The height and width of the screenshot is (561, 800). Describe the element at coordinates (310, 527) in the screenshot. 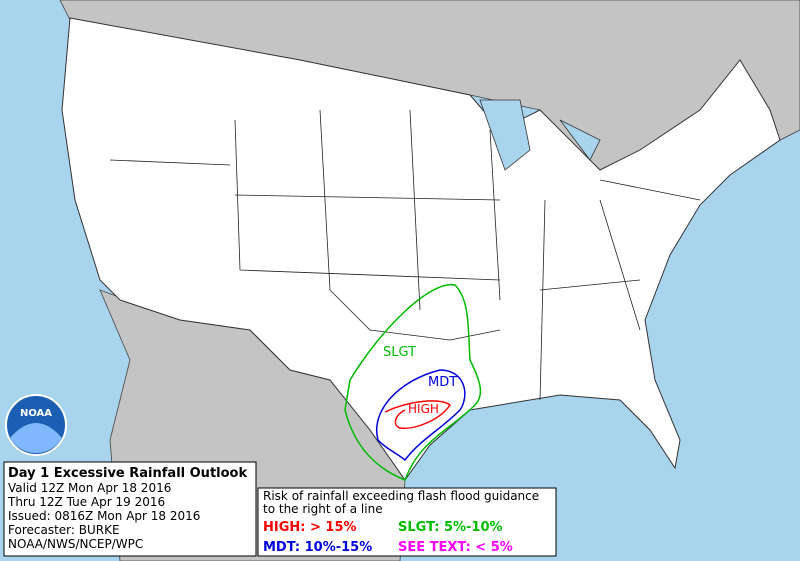

I see `legend-item: HIGH: > 15%` at that location.